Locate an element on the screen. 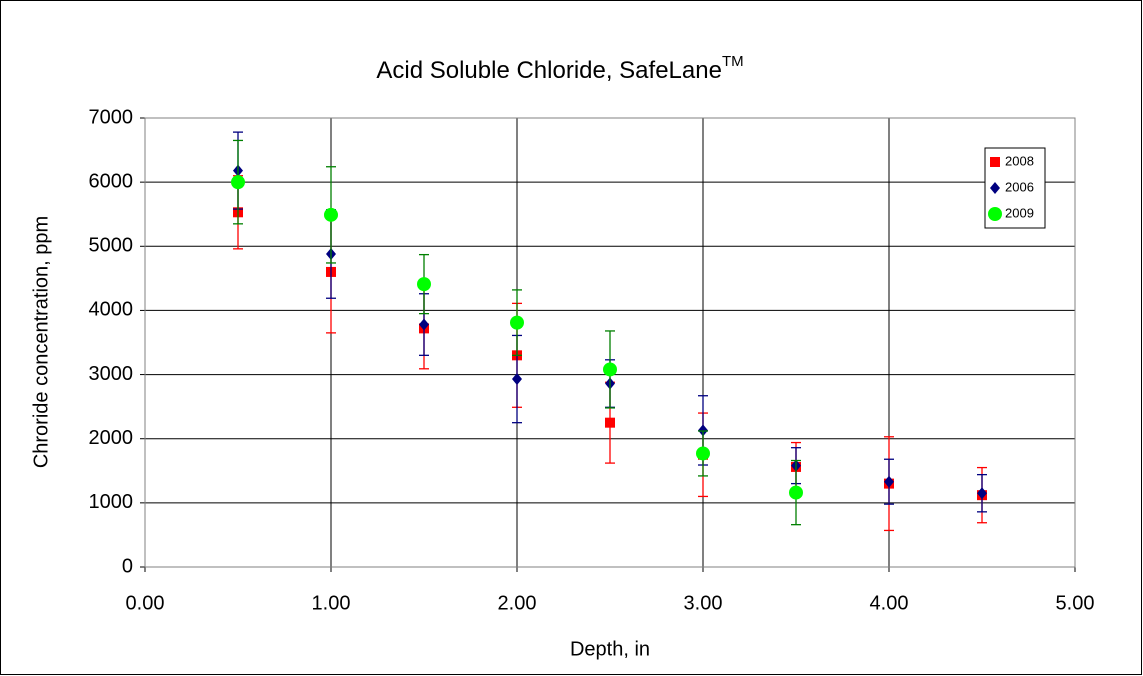 Image resolution: width=1143 pixels, height=676 pixels. legend-label: 2006 is located at coordinates (1019, 186).